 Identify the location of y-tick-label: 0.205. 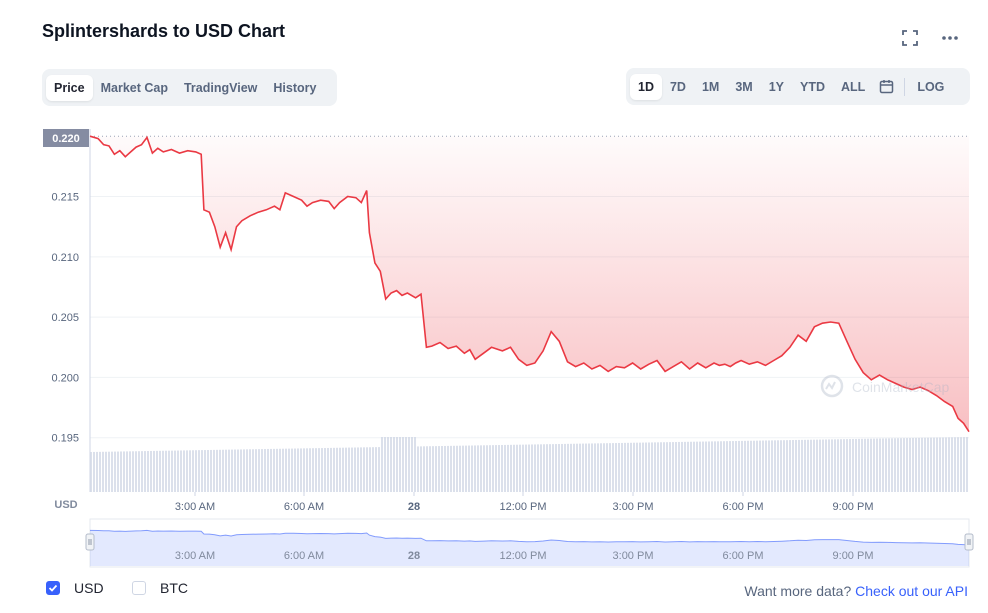
(65, 318).